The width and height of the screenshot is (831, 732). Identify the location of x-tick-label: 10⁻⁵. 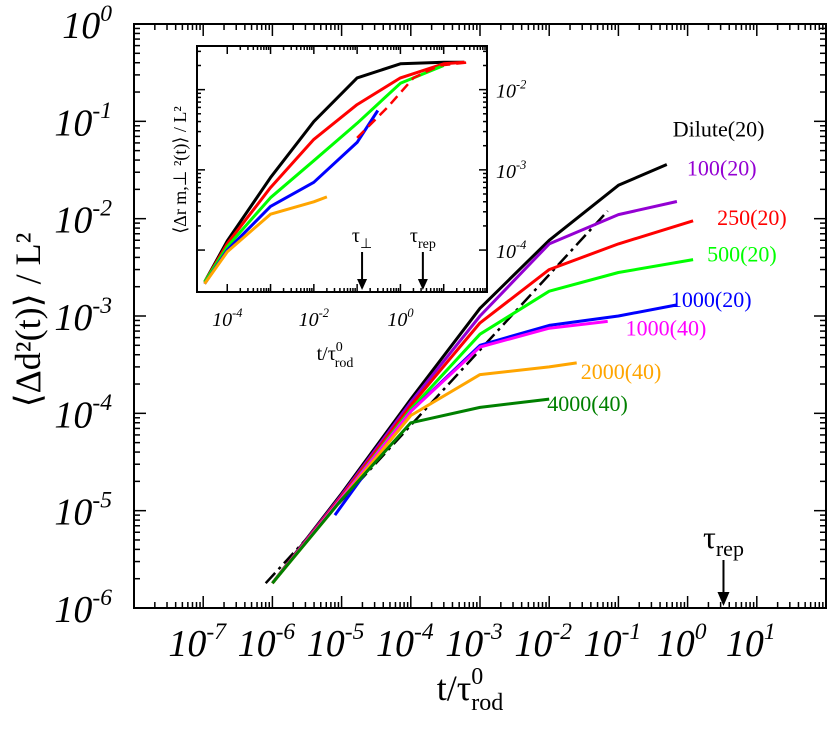
(336, 642).